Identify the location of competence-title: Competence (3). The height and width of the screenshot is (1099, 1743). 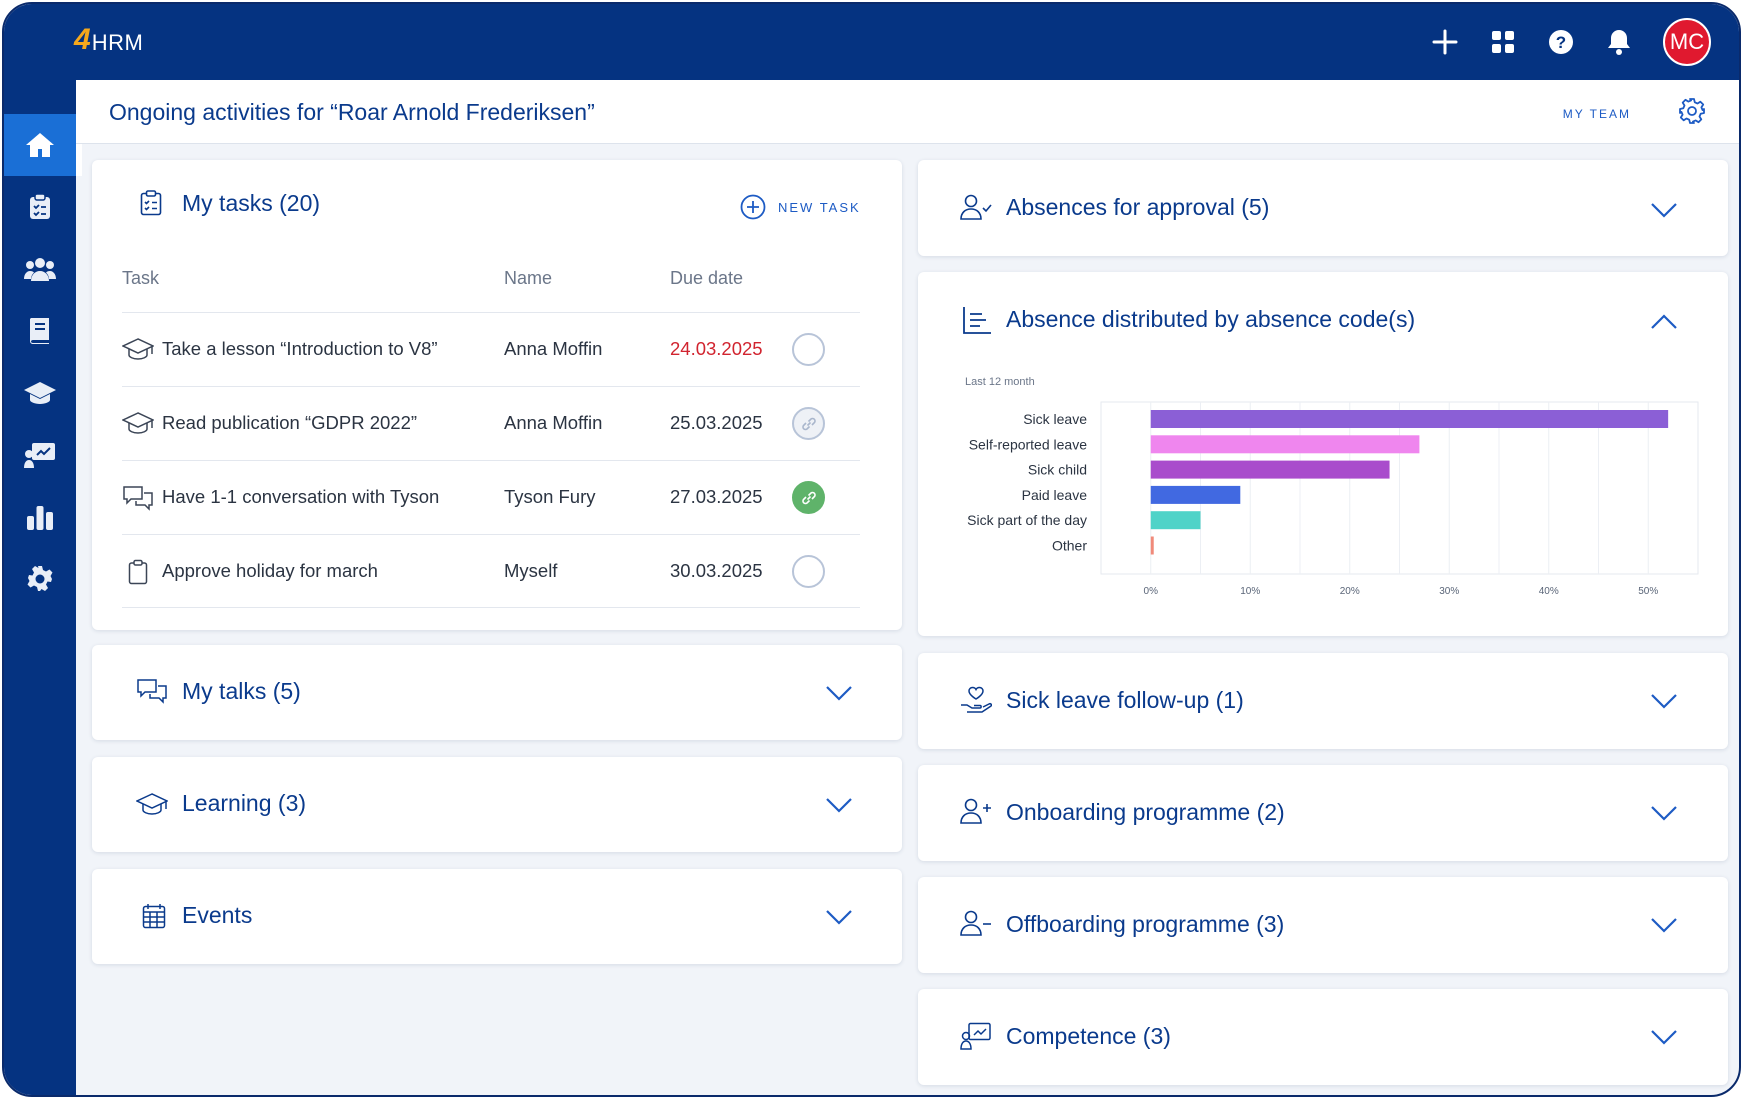
(1088, 1036).